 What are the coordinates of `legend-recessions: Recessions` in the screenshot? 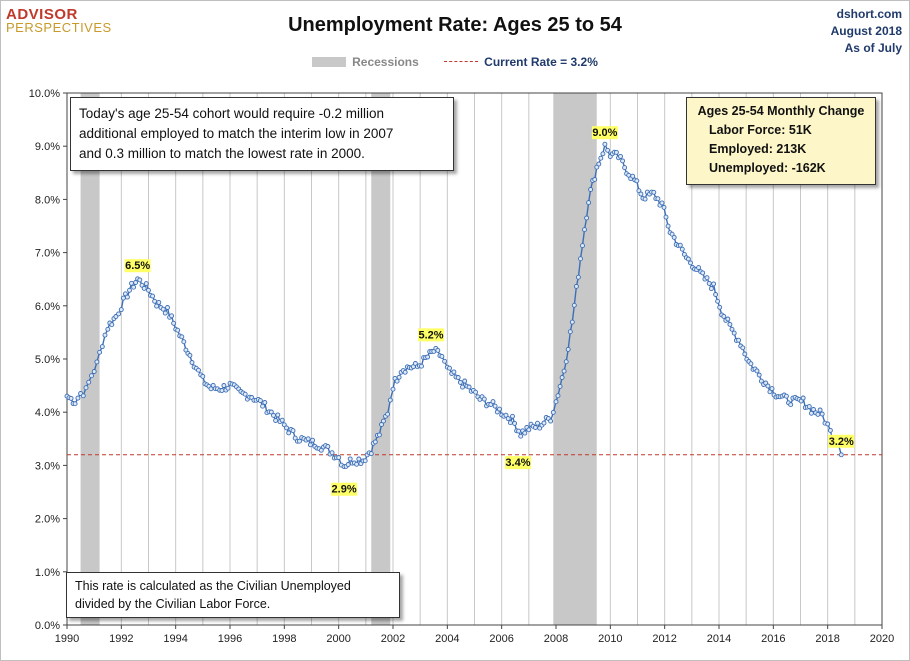 It's located at (385, 61).